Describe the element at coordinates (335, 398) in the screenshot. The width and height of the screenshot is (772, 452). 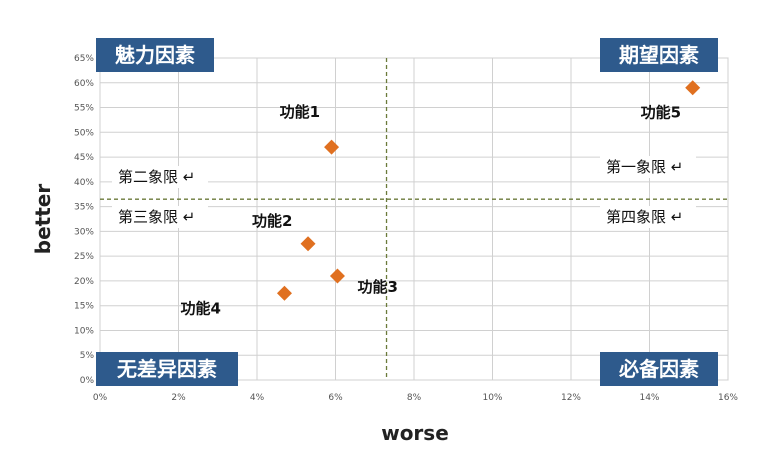
I see `x-tick-label: 6%` at that location.